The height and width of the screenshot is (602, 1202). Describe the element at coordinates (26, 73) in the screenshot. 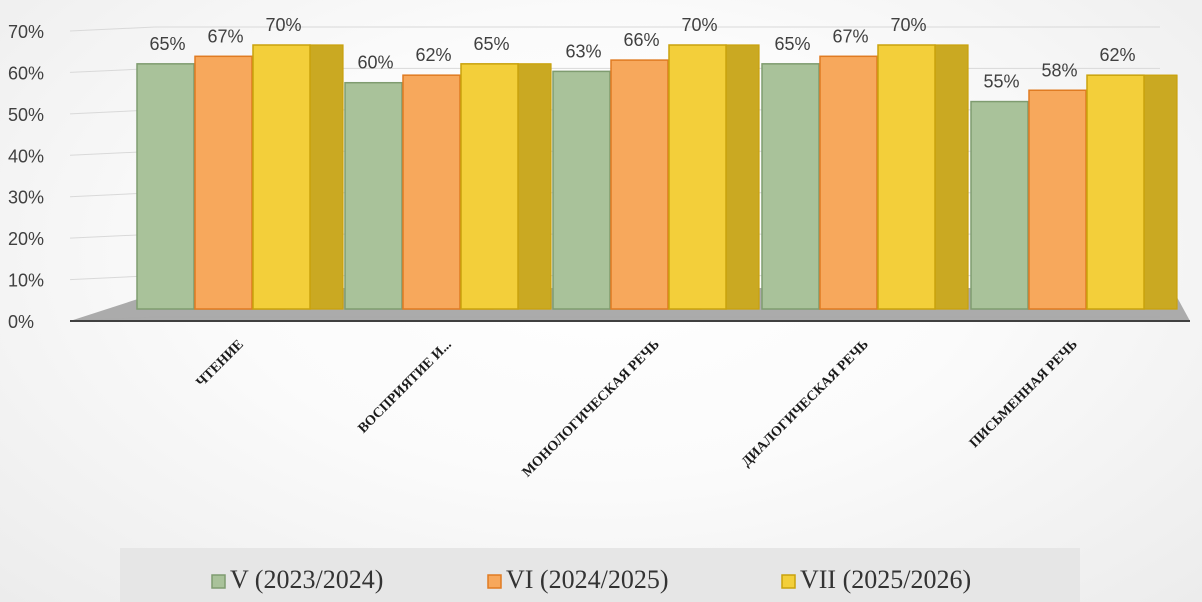

I see `y-tick-label: 60%` at that location.